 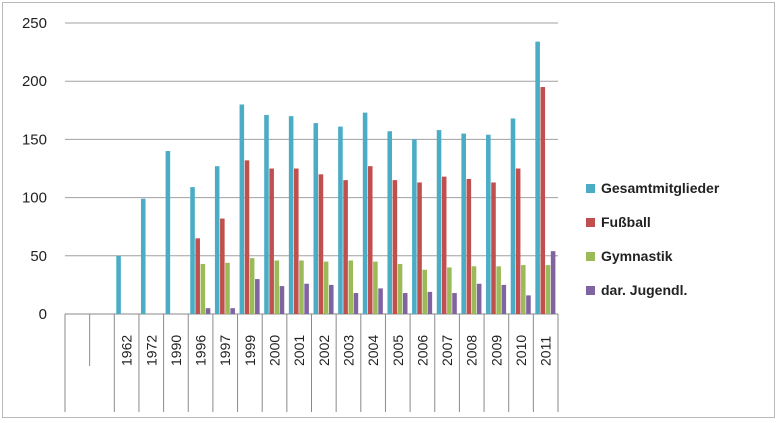 I want to click on category-label: 2003, so click(x=348, y=350).